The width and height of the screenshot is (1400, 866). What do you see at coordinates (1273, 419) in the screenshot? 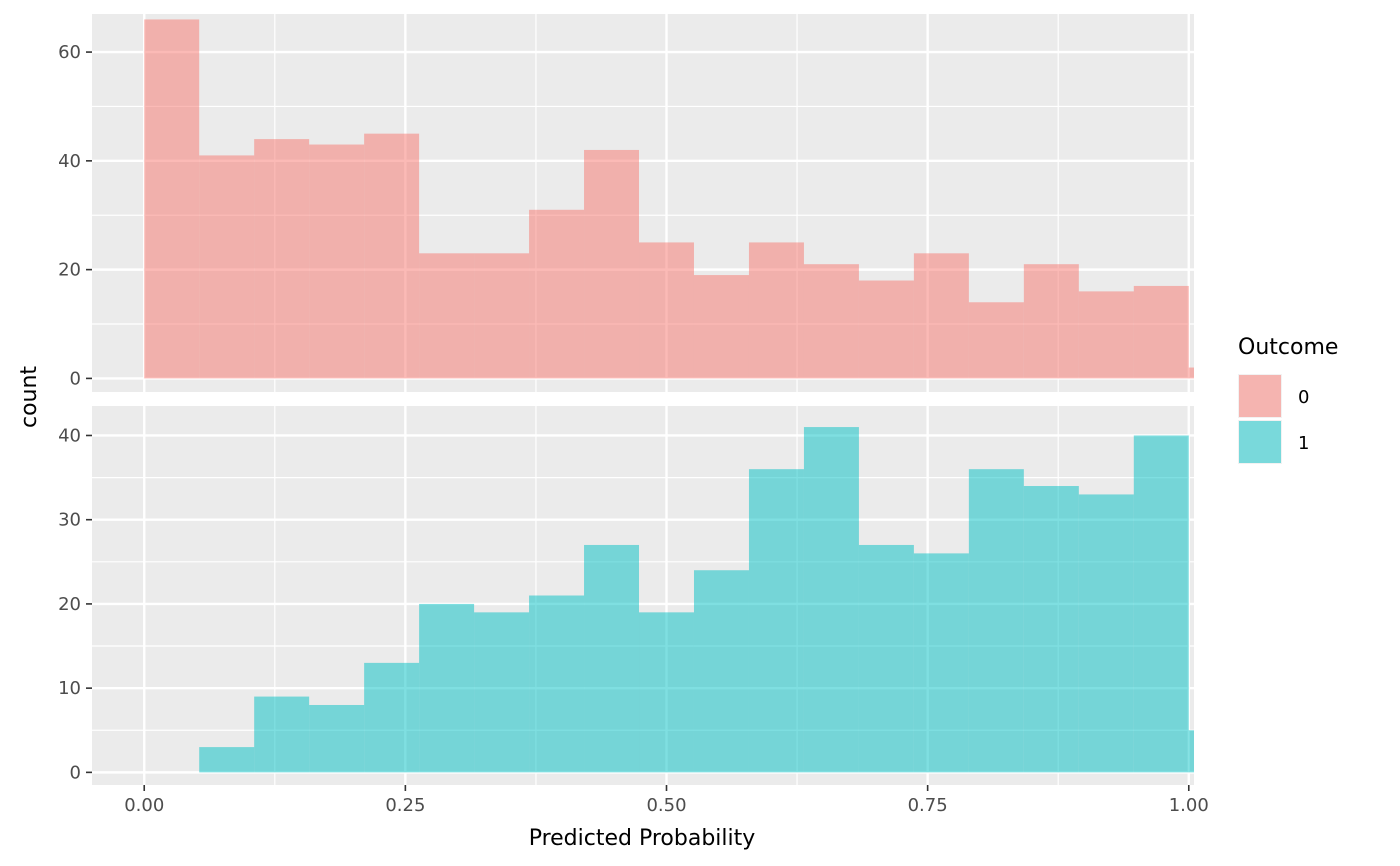
I see `legend-entries: 01` at bounding box center [1273, 419].